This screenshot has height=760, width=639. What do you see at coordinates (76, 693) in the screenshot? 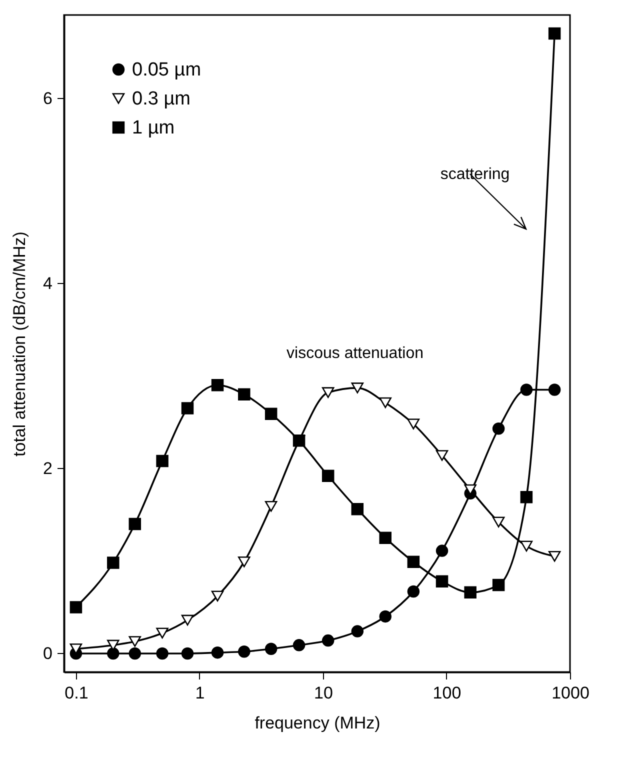
I see `x-tick-label: 0.1` at bounding box center [76, 693].